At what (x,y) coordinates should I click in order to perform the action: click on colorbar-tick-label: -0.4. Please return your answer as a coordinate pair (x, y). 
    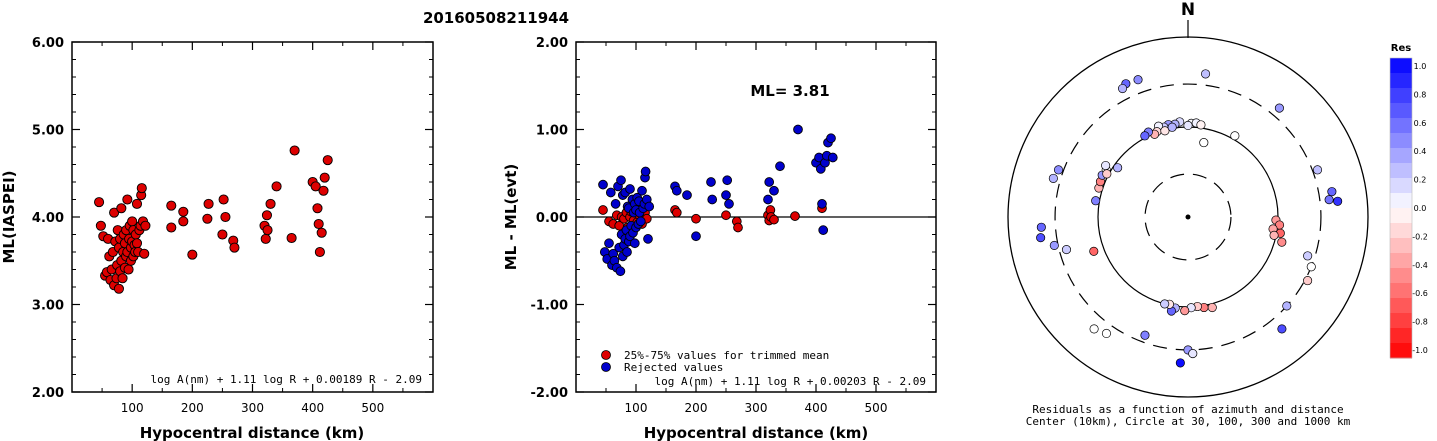
    Looking at the image, I should click on (1420, 265).